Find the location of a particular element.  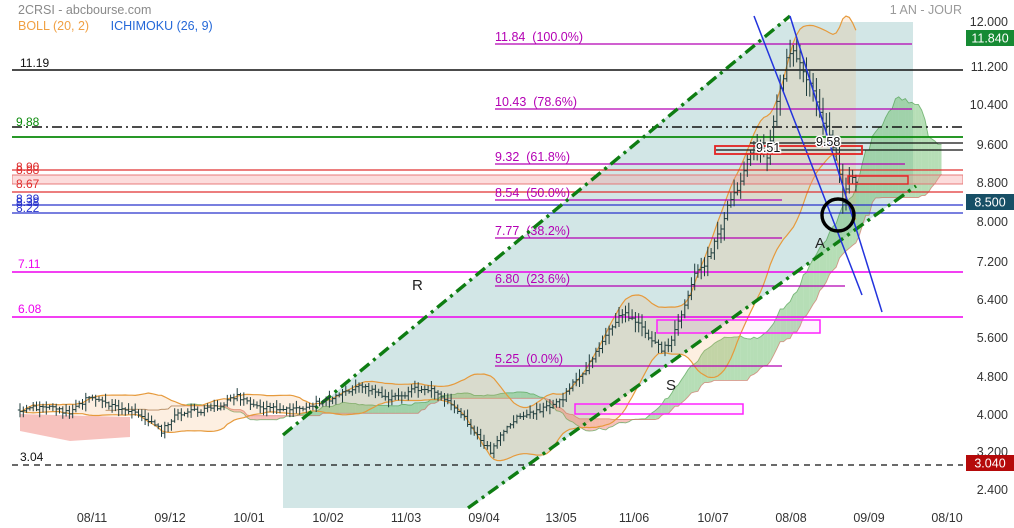

y-axis-tick: 5.600 is located at coordinates (992, 338).